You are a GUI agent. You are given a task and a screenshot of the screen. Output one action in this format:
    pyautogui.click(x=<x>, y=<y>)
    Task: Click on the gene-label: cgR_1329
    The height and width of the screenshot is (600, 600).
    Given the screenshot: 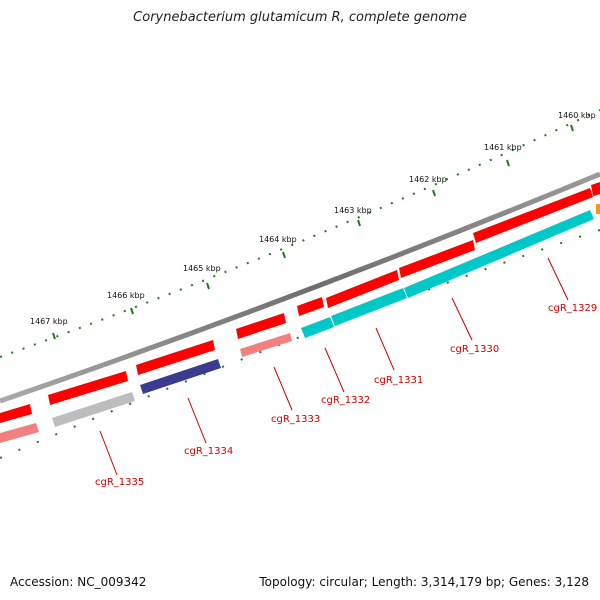 What is the action you would take?
    pyautogui.click(x=572, y=308)
    